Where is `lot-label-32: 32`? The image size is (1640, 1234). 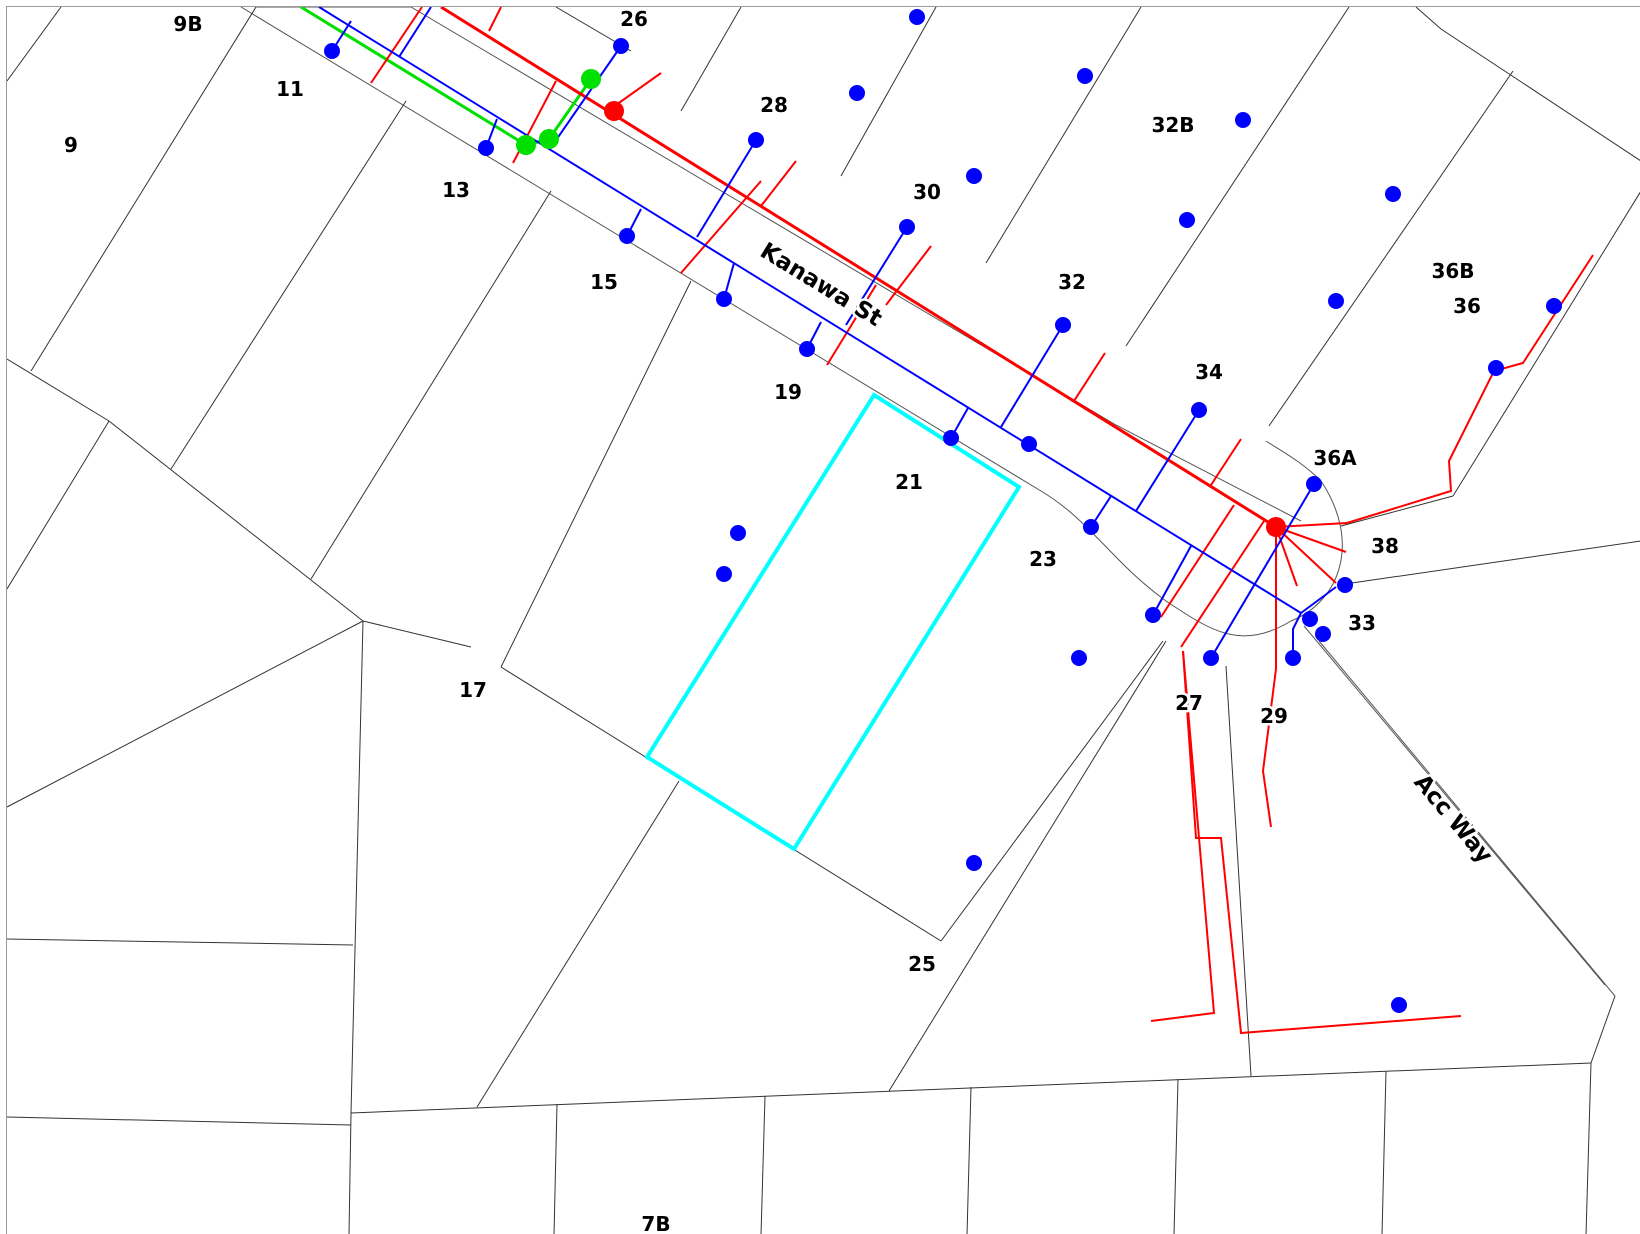
lot-label-32: 32 is located at coordinates (1072, 282).